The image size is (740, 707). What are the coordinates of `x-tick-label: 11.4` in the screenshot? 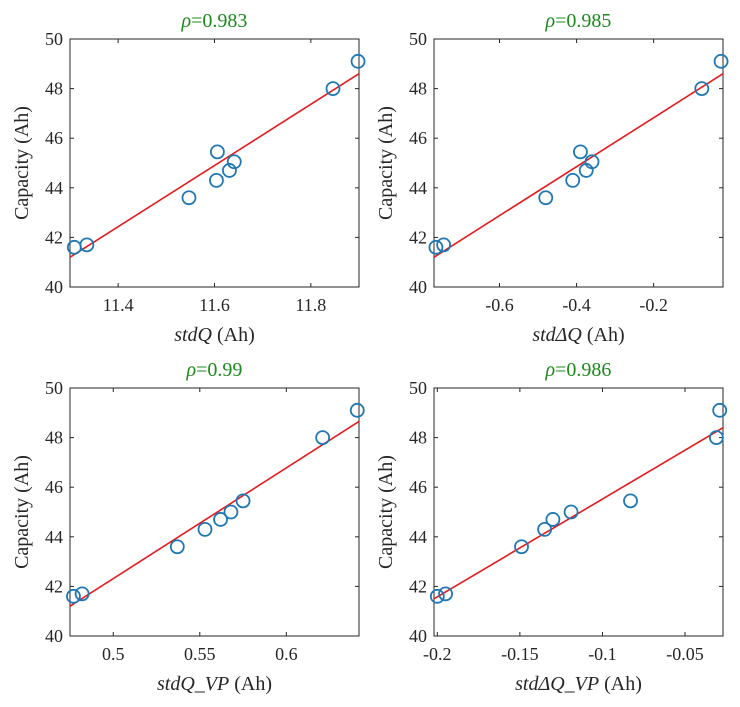 It's located at (118, 305).